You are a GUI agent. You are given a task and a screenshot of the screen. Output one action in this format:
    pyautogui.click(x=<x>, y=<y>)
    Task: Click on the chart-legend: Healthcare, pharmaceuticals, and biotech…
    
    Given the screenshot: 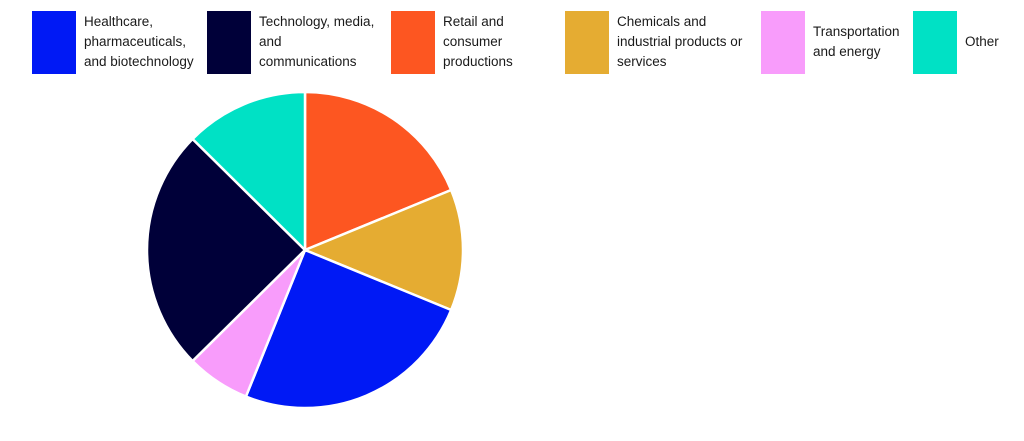 What is the action you would take?
    pyautogui.click(x=512, y=42)
    